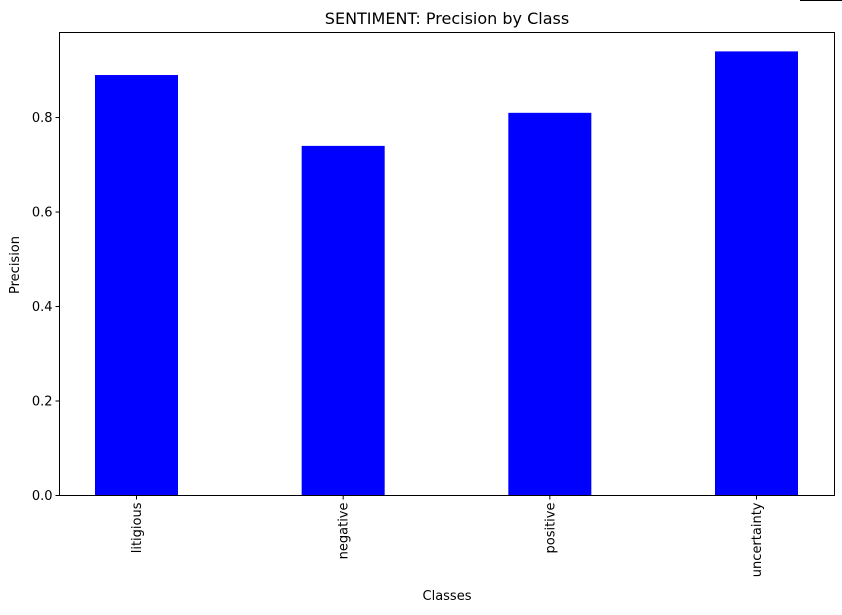 The width and height of the screenshot is (842, 615). What do you see at coordinates (42, 307) in the screenshot?
I see `y-tick-label: 0.4` at bounding box center [42, 307].